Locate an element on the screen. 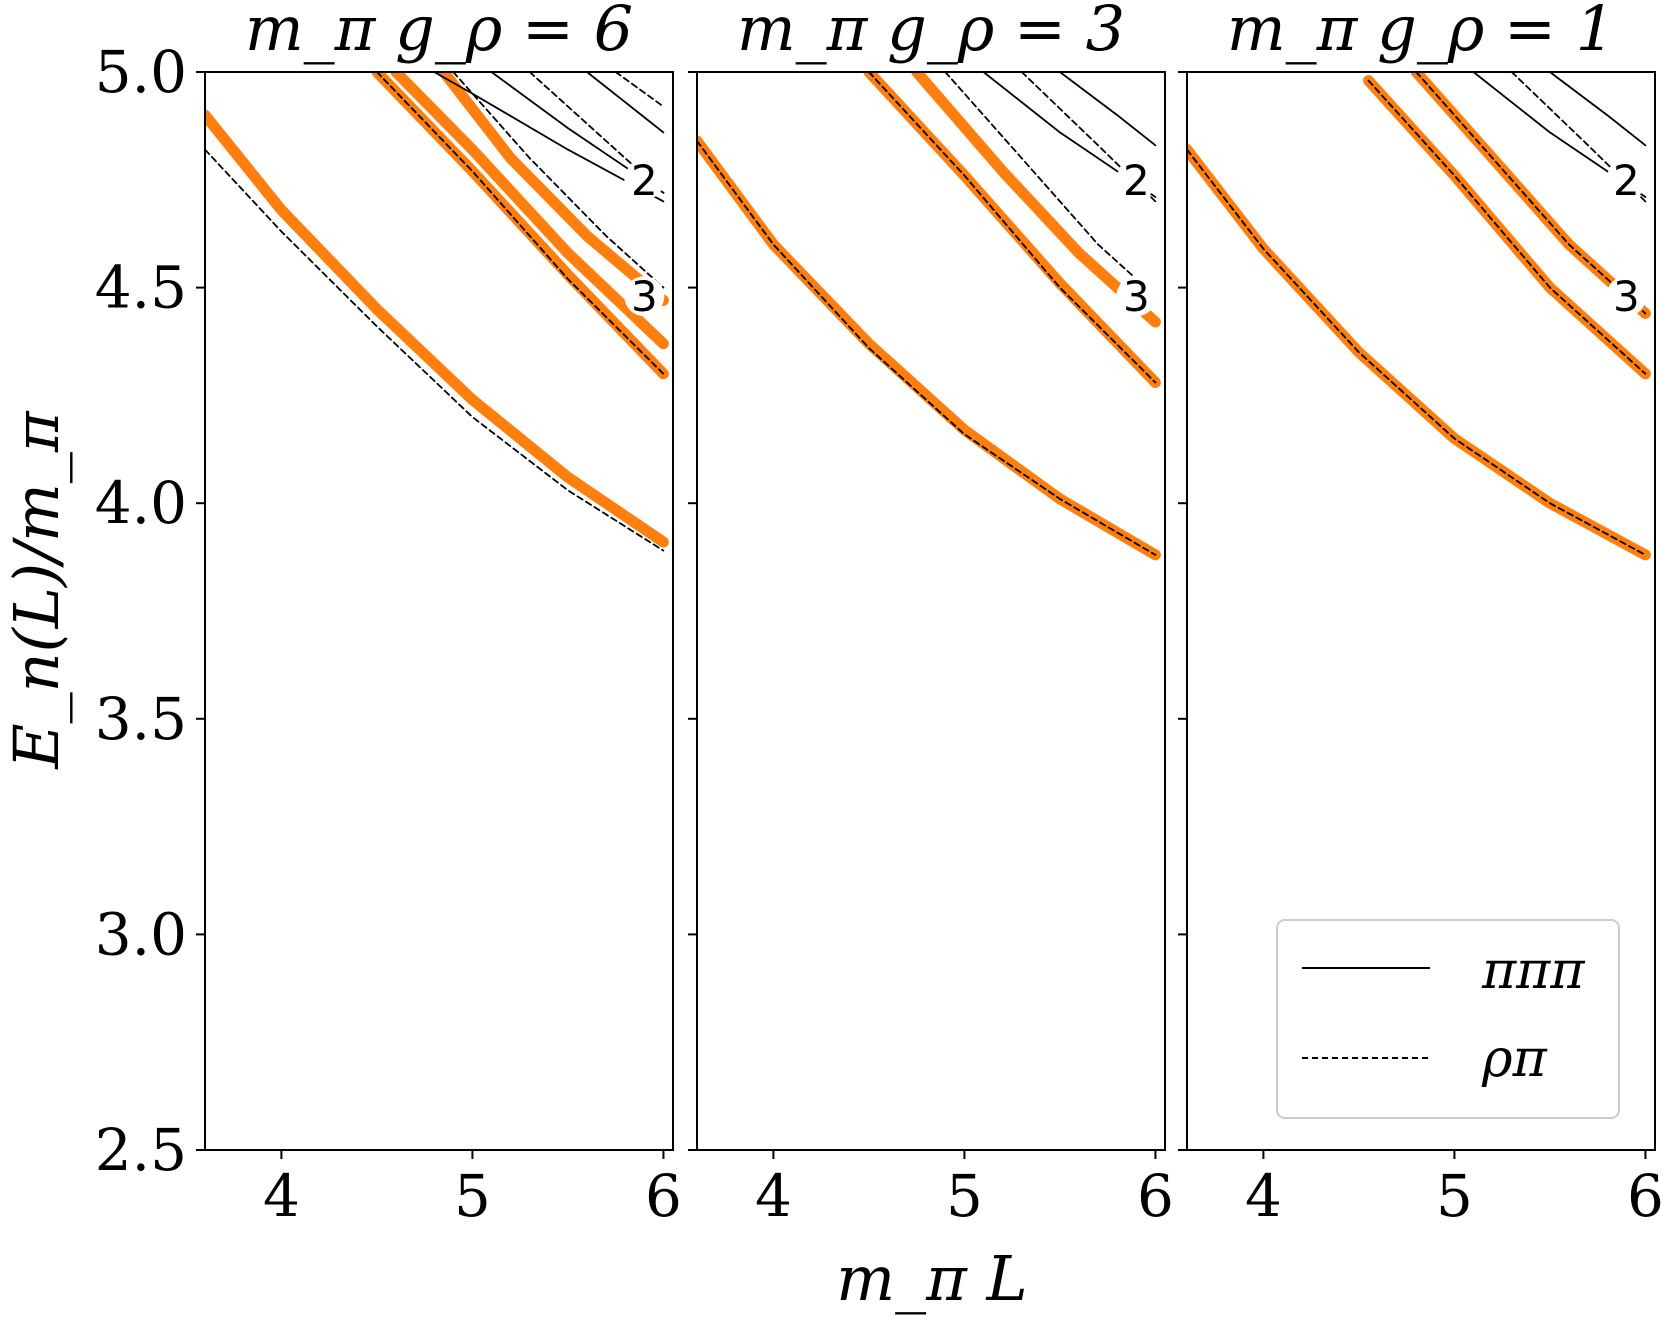  y-tick-label: 3.0 is located at coordinates (141, 934).